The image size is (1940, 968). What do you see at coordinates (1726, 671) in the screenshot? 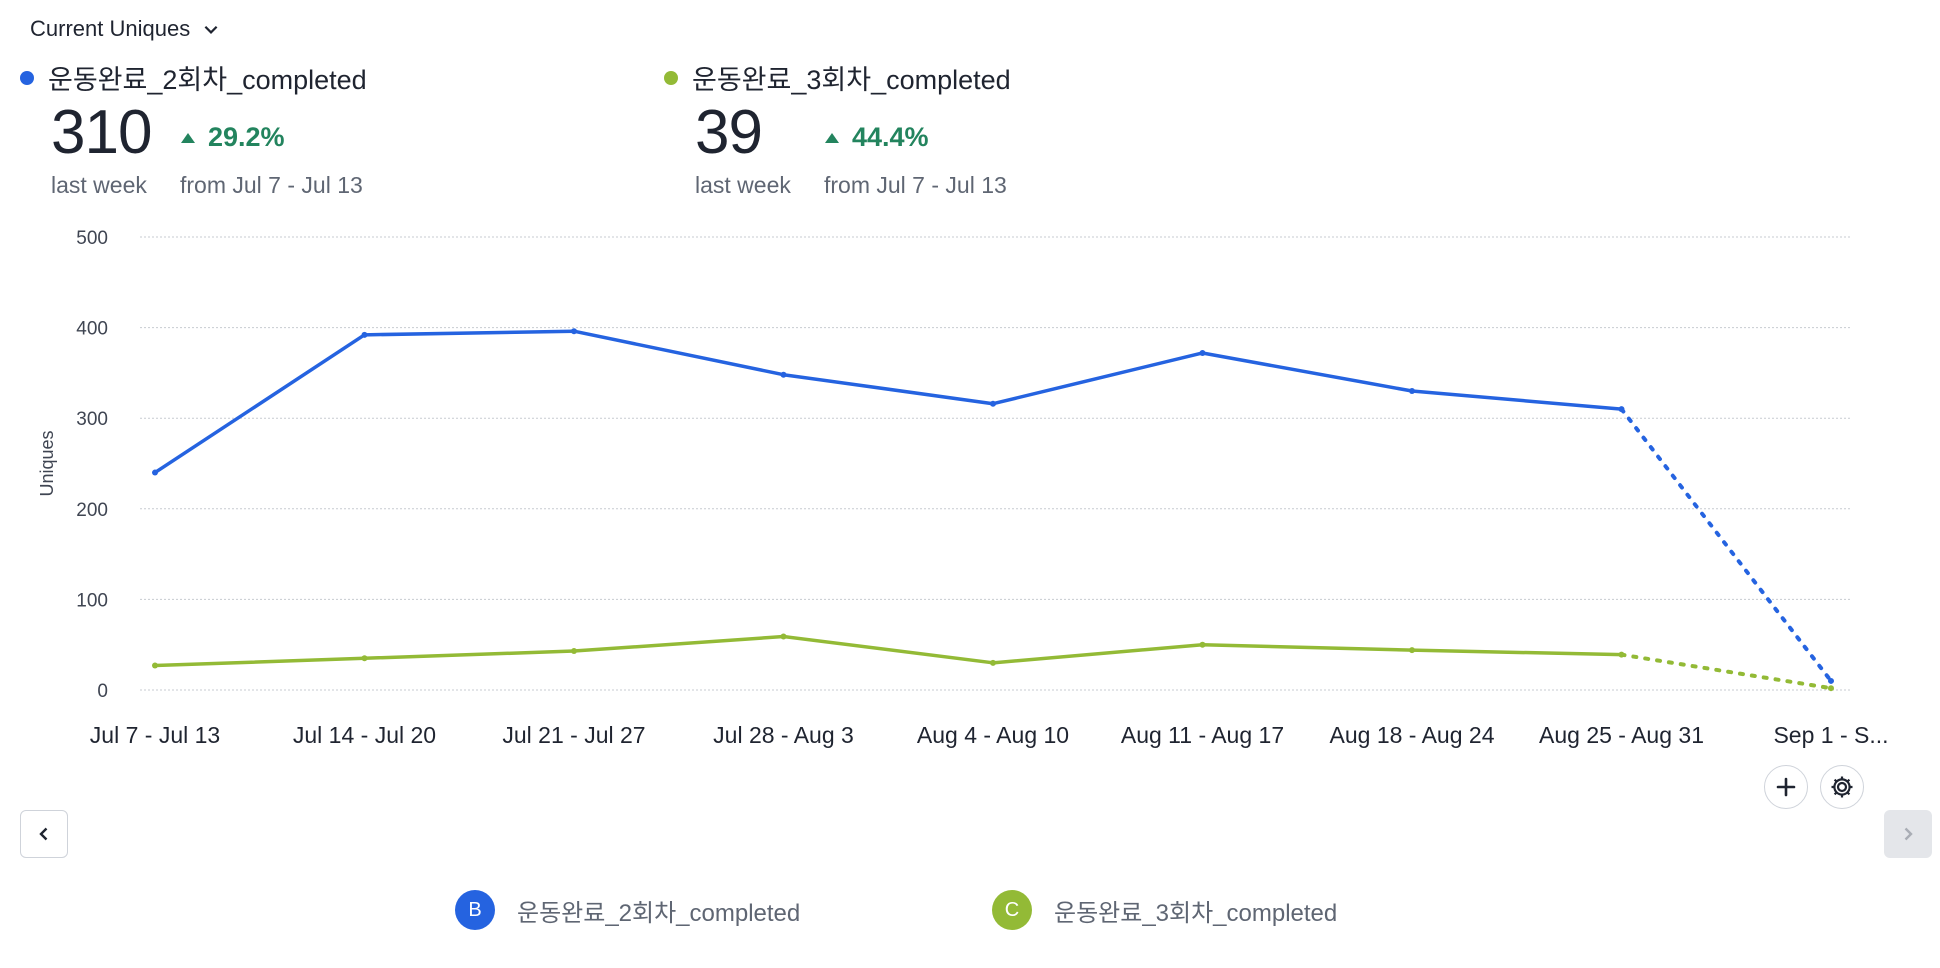
I see `series-incomplete-line-c` at bounding box center [1726, 671].